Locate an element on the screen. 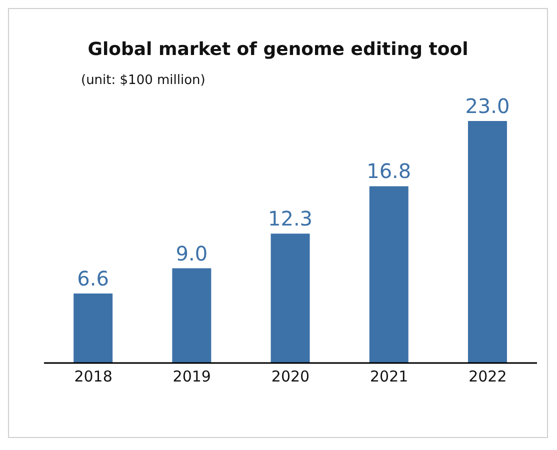 Image resolution: width=557 pixels, height=450 pixels. data-label: 9.0 is located at coordinates (192, 253).